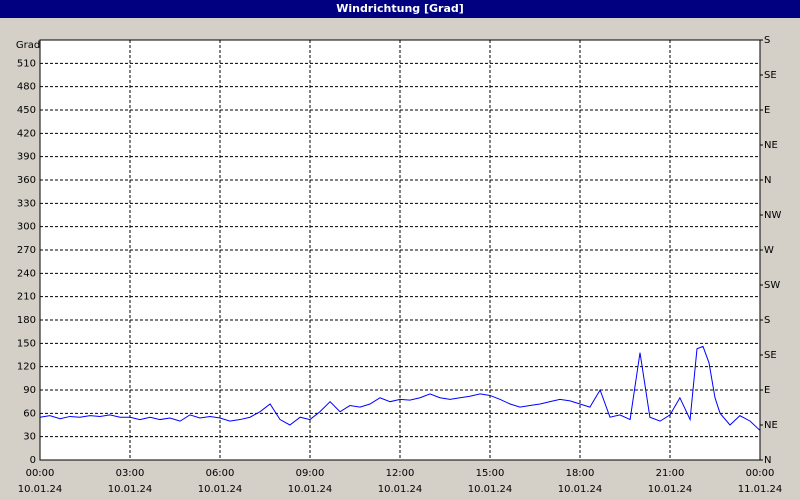 This screenshot has height=500, width=800. What do you see at coordinates (29, 437) in the screenshot?
I see `y-tick-label: 30` at bounding box center [29, 437].